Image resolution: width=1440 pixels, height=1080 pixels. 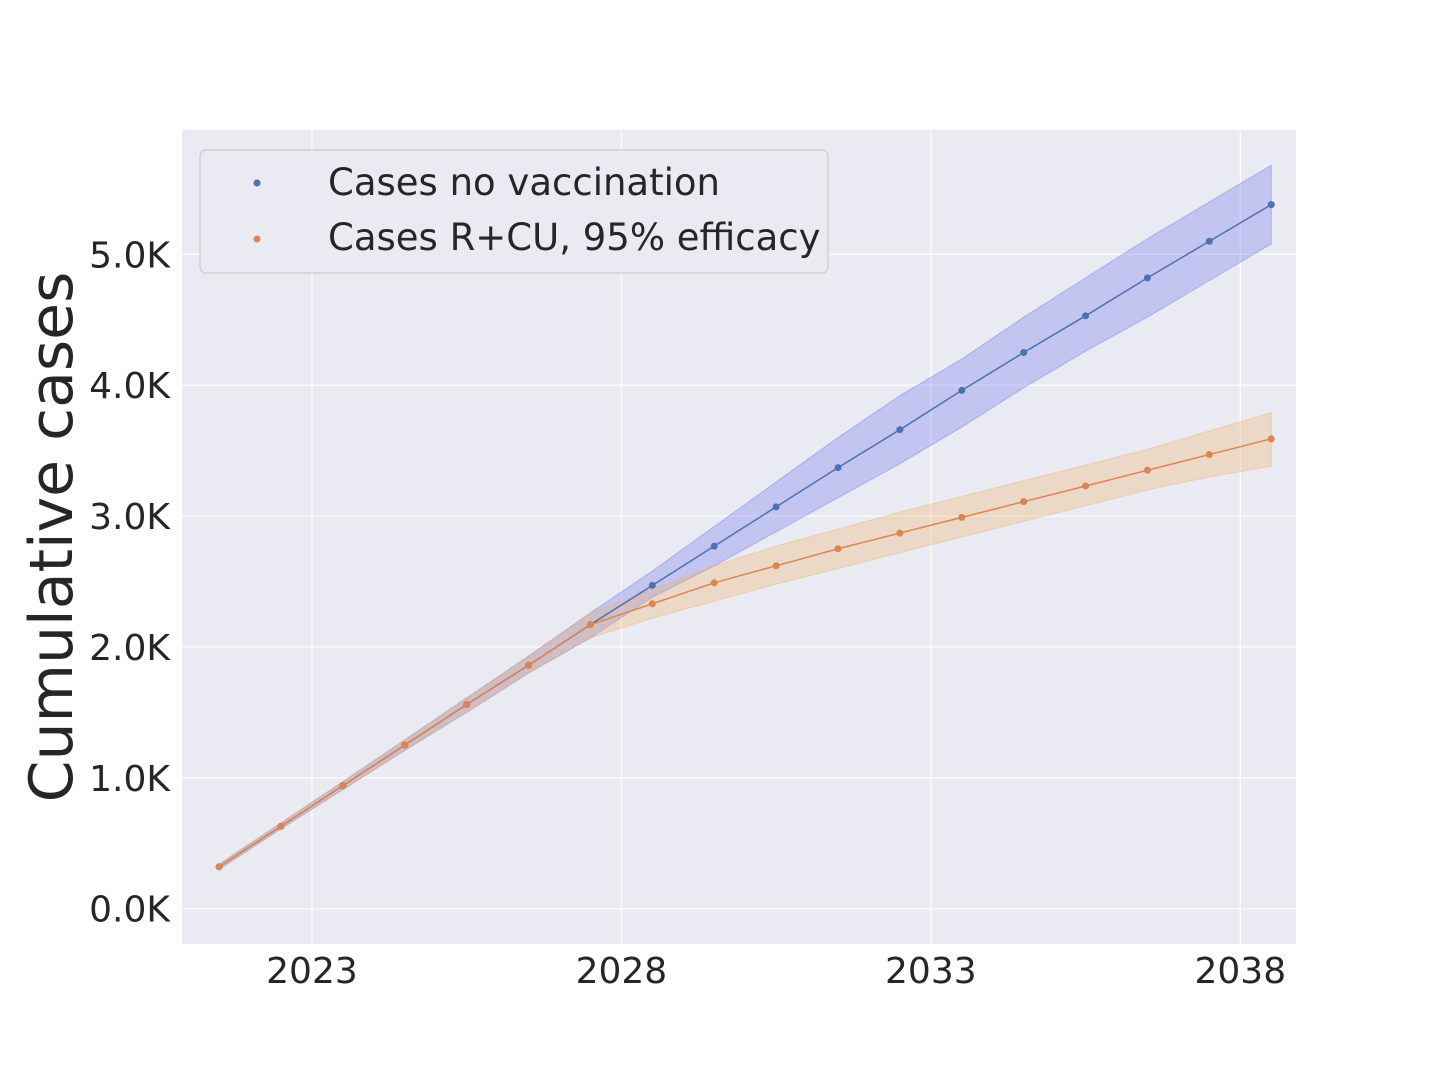 I want to click on x-tick-label: 2028, so click(x=622, y=971).